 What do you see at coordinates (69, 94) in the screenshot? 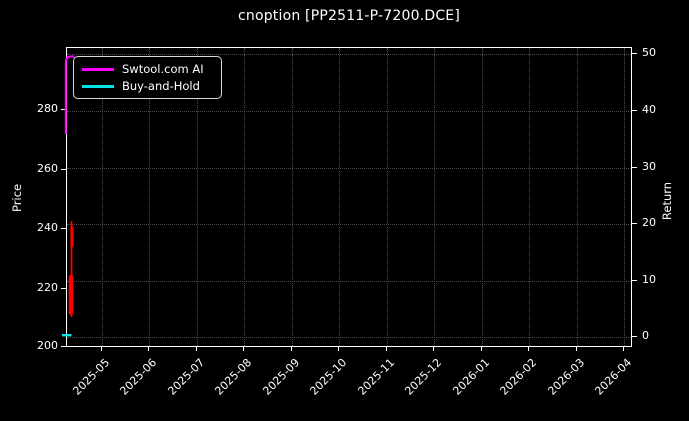
I see `ai-return-line` at bounding box center [69, 94].